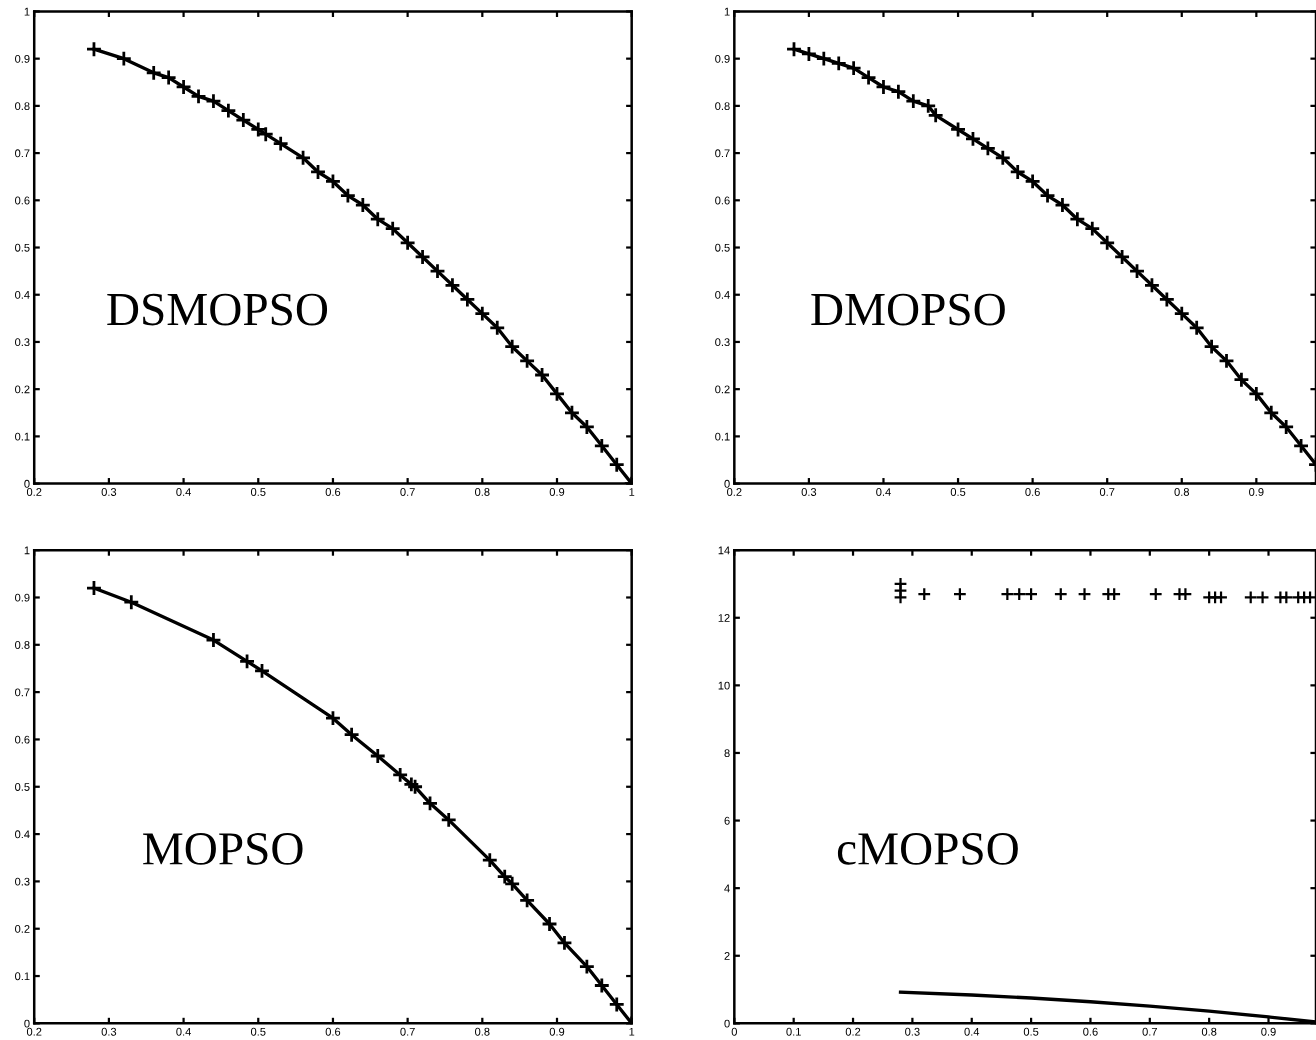  I want to click on annotation: cMOPSO, so click(927, 849).